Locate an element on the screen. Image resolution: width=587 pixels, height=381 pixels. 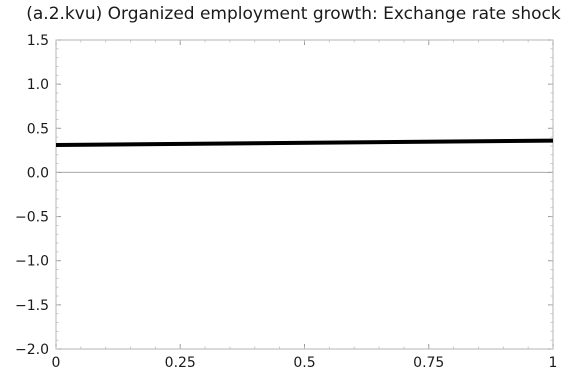
y-tick-label: −1.5 is located at coordinates (32, 306).